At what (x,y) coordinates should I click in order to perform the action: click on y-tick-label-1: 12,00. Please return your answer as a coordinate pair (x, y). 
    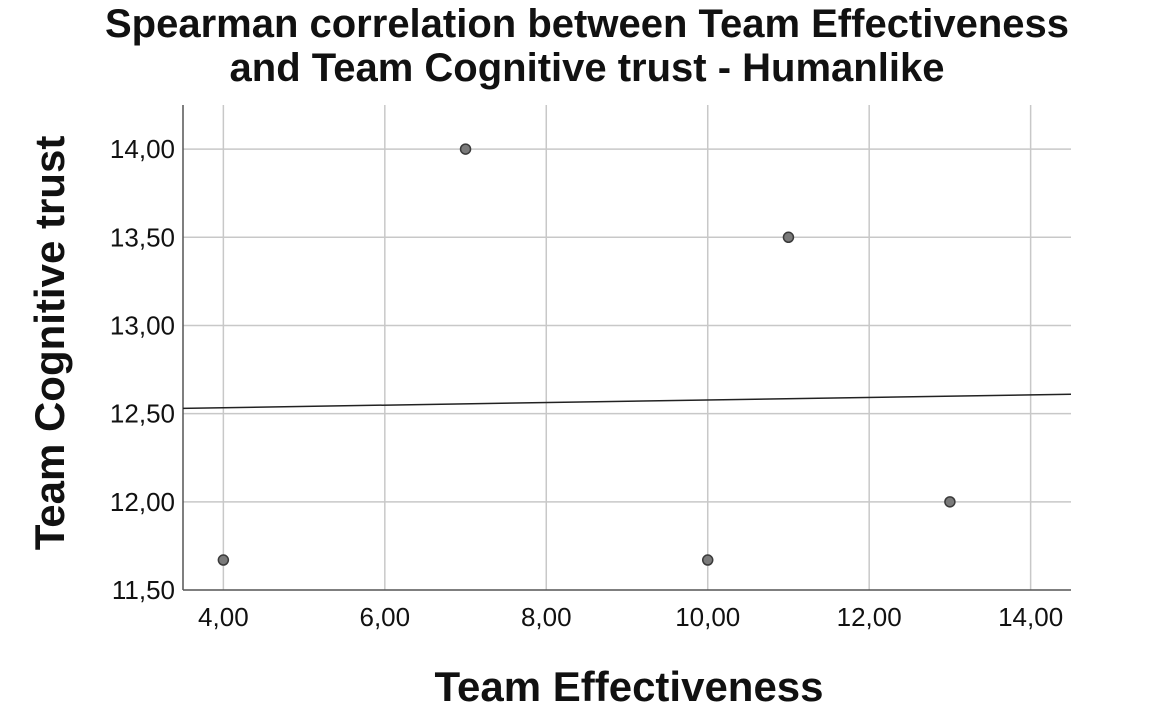
    Looking at the image, I should click on (142, 502).